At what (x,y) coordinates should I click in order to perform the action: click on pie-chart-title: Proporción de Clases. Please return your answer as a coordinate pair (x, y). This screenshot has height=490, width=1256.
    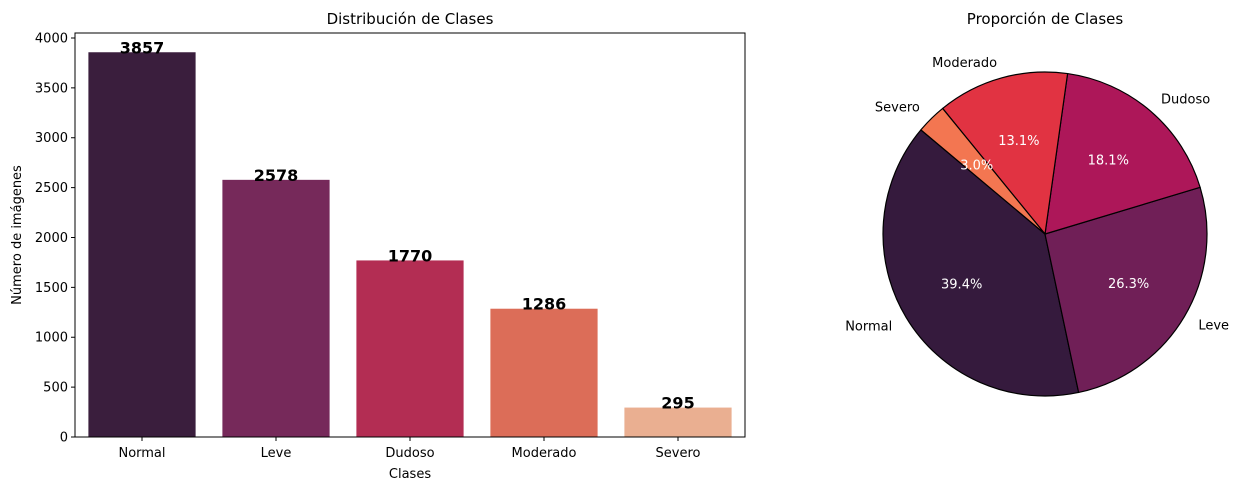
    Looking at the image, I should click on (1045, 19).